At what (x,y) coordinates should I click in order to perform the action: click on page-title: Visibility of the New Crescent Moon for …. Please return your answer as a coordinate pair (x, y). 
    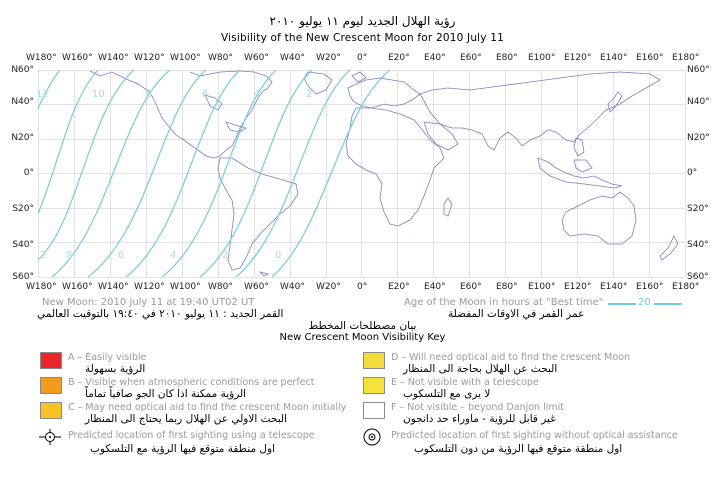
    Looking at the image, I should click on (362, 38).